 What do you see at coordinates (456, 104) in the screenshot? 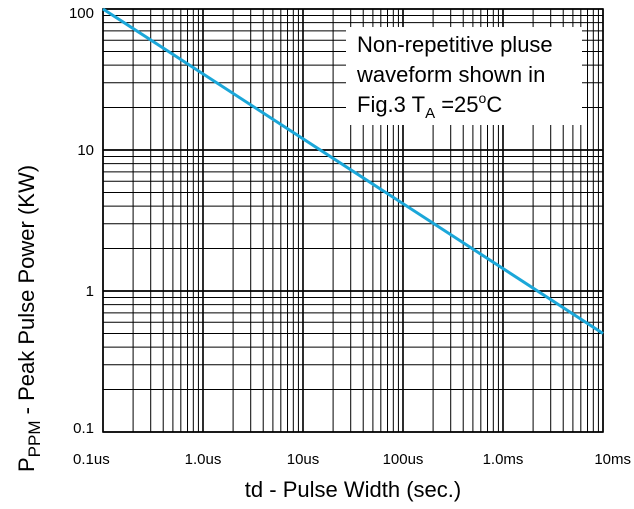
I see `annotation-eq: =25` at bounding box center [456, 104].